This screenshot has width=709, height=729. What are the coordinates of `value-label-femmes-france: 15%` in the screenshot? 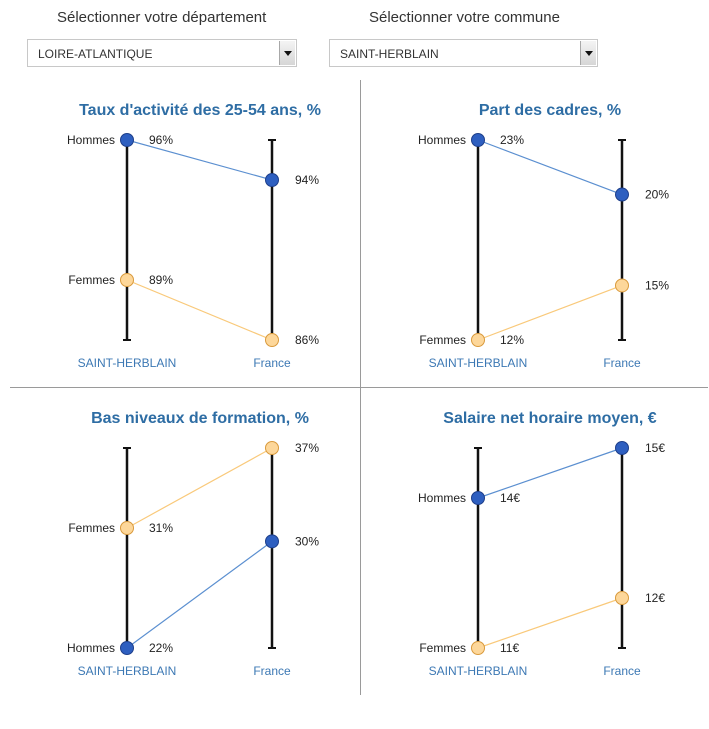 It's located at (657, 285).